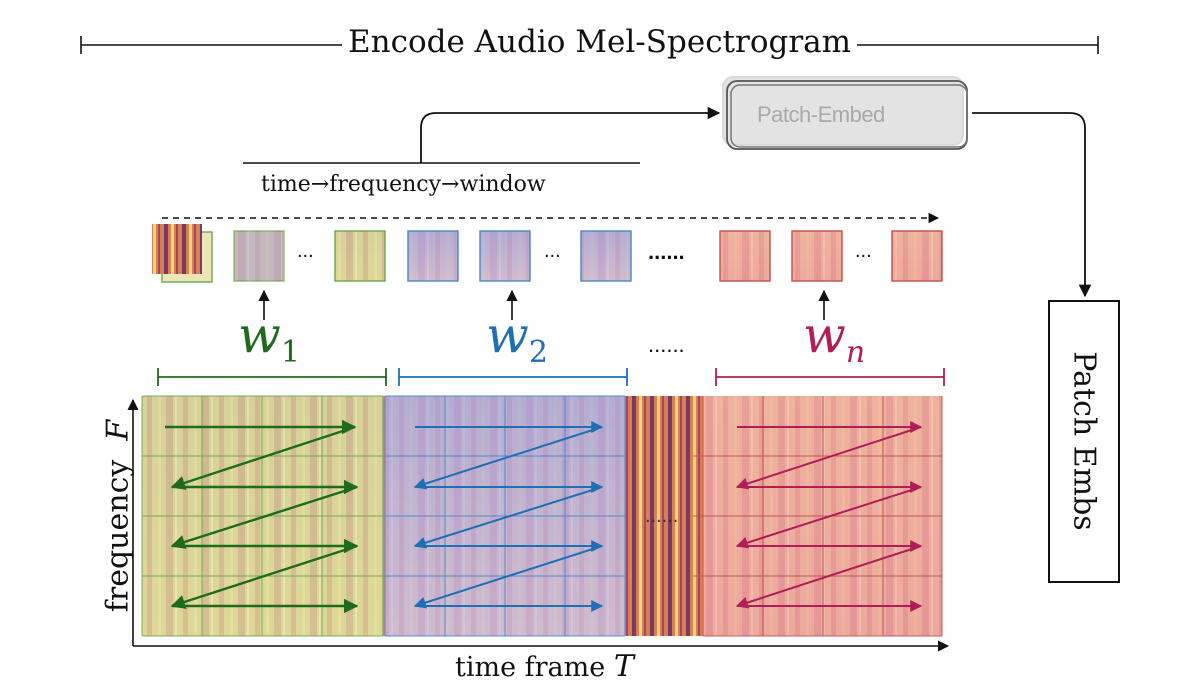  Describe the element at coordinates (834, 338) in the screenshot. I see `window-label-n: wn` at that location.